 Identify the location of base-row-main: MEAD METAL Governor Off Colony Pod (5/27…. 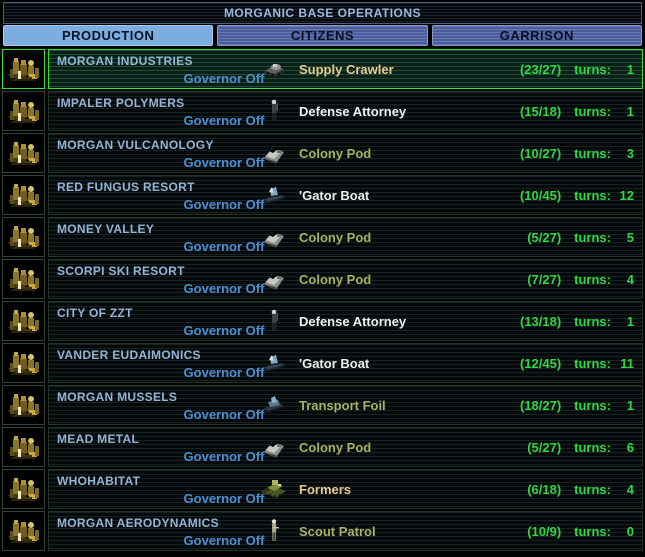
(345, 447).